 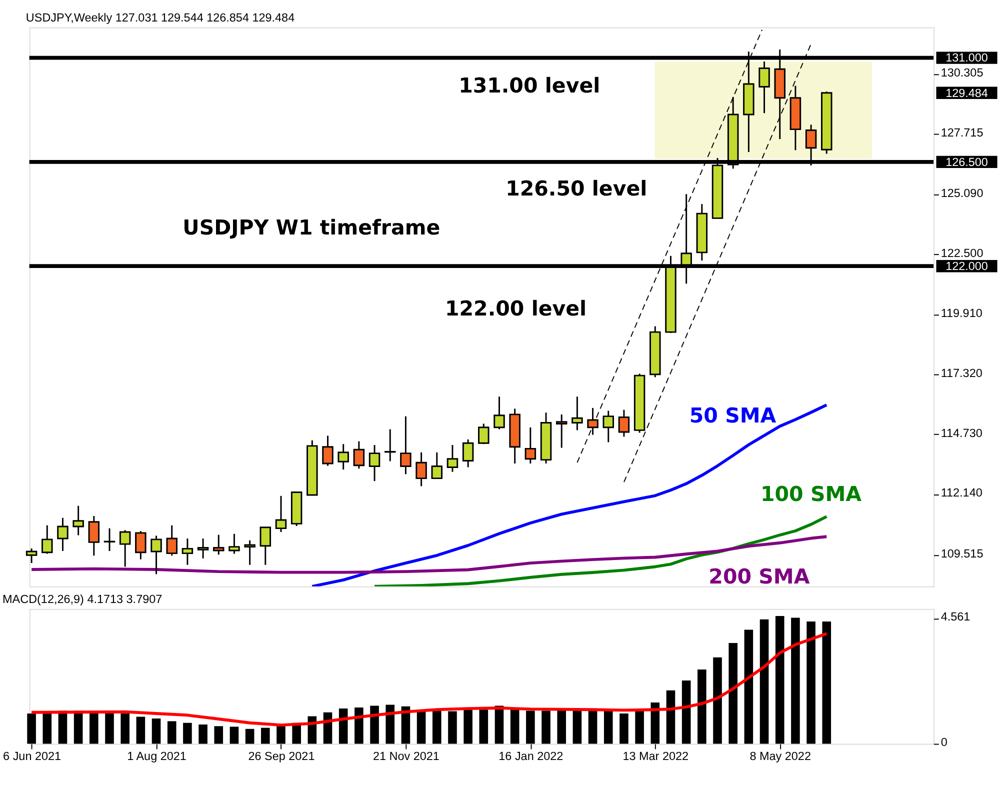 What do you see at coordinates (962, 73) in the screenshot?
I see `y-tick-label: 130.305` at bounding box center [962, 73].